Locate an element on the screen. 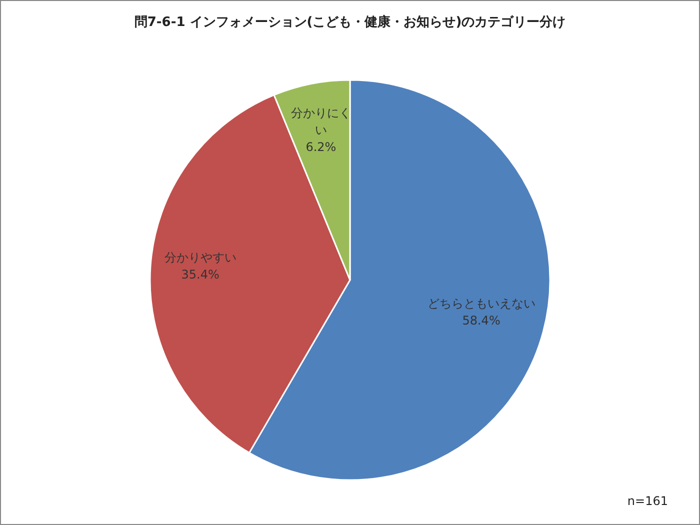 The image size is (700, 525). data-label: 6.2% is located at coordinates (321, 147).